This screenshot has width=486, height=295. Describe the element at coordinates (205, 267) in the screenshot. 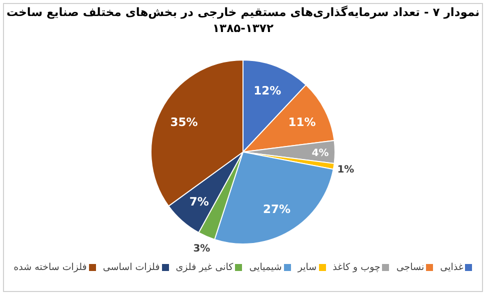

I see `legend-label: کانی غیر فلزی` at that location.